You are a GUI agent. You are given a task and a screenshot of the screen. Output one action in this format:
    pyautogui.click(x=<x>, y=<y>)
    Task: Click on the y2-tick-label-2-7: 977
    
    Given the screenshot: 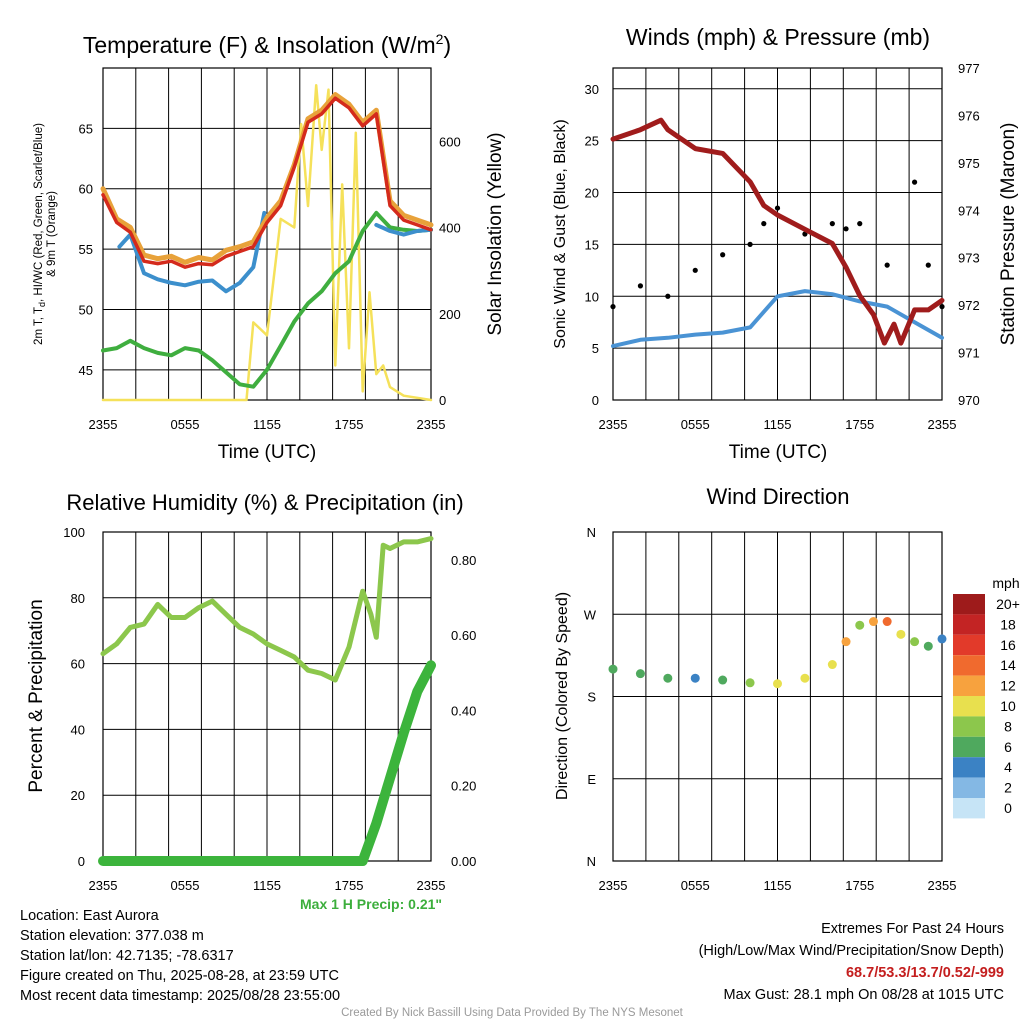 What is the action you would take?
    pyautogui.click(x=969, y=68)
    